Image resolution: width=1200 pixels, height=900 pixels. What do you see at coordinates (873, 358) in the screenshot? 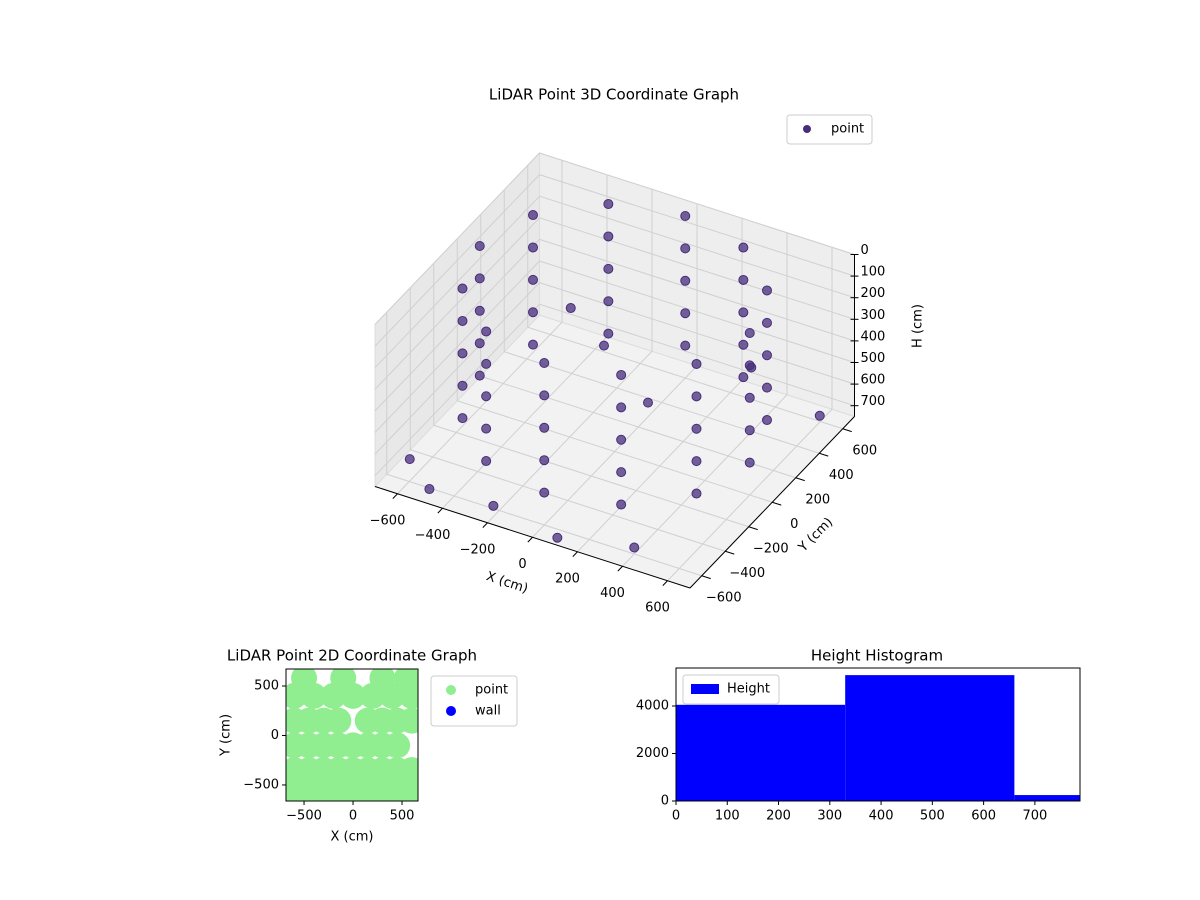
I see `z-tick-label: 500` at bounding box center [873, 358].